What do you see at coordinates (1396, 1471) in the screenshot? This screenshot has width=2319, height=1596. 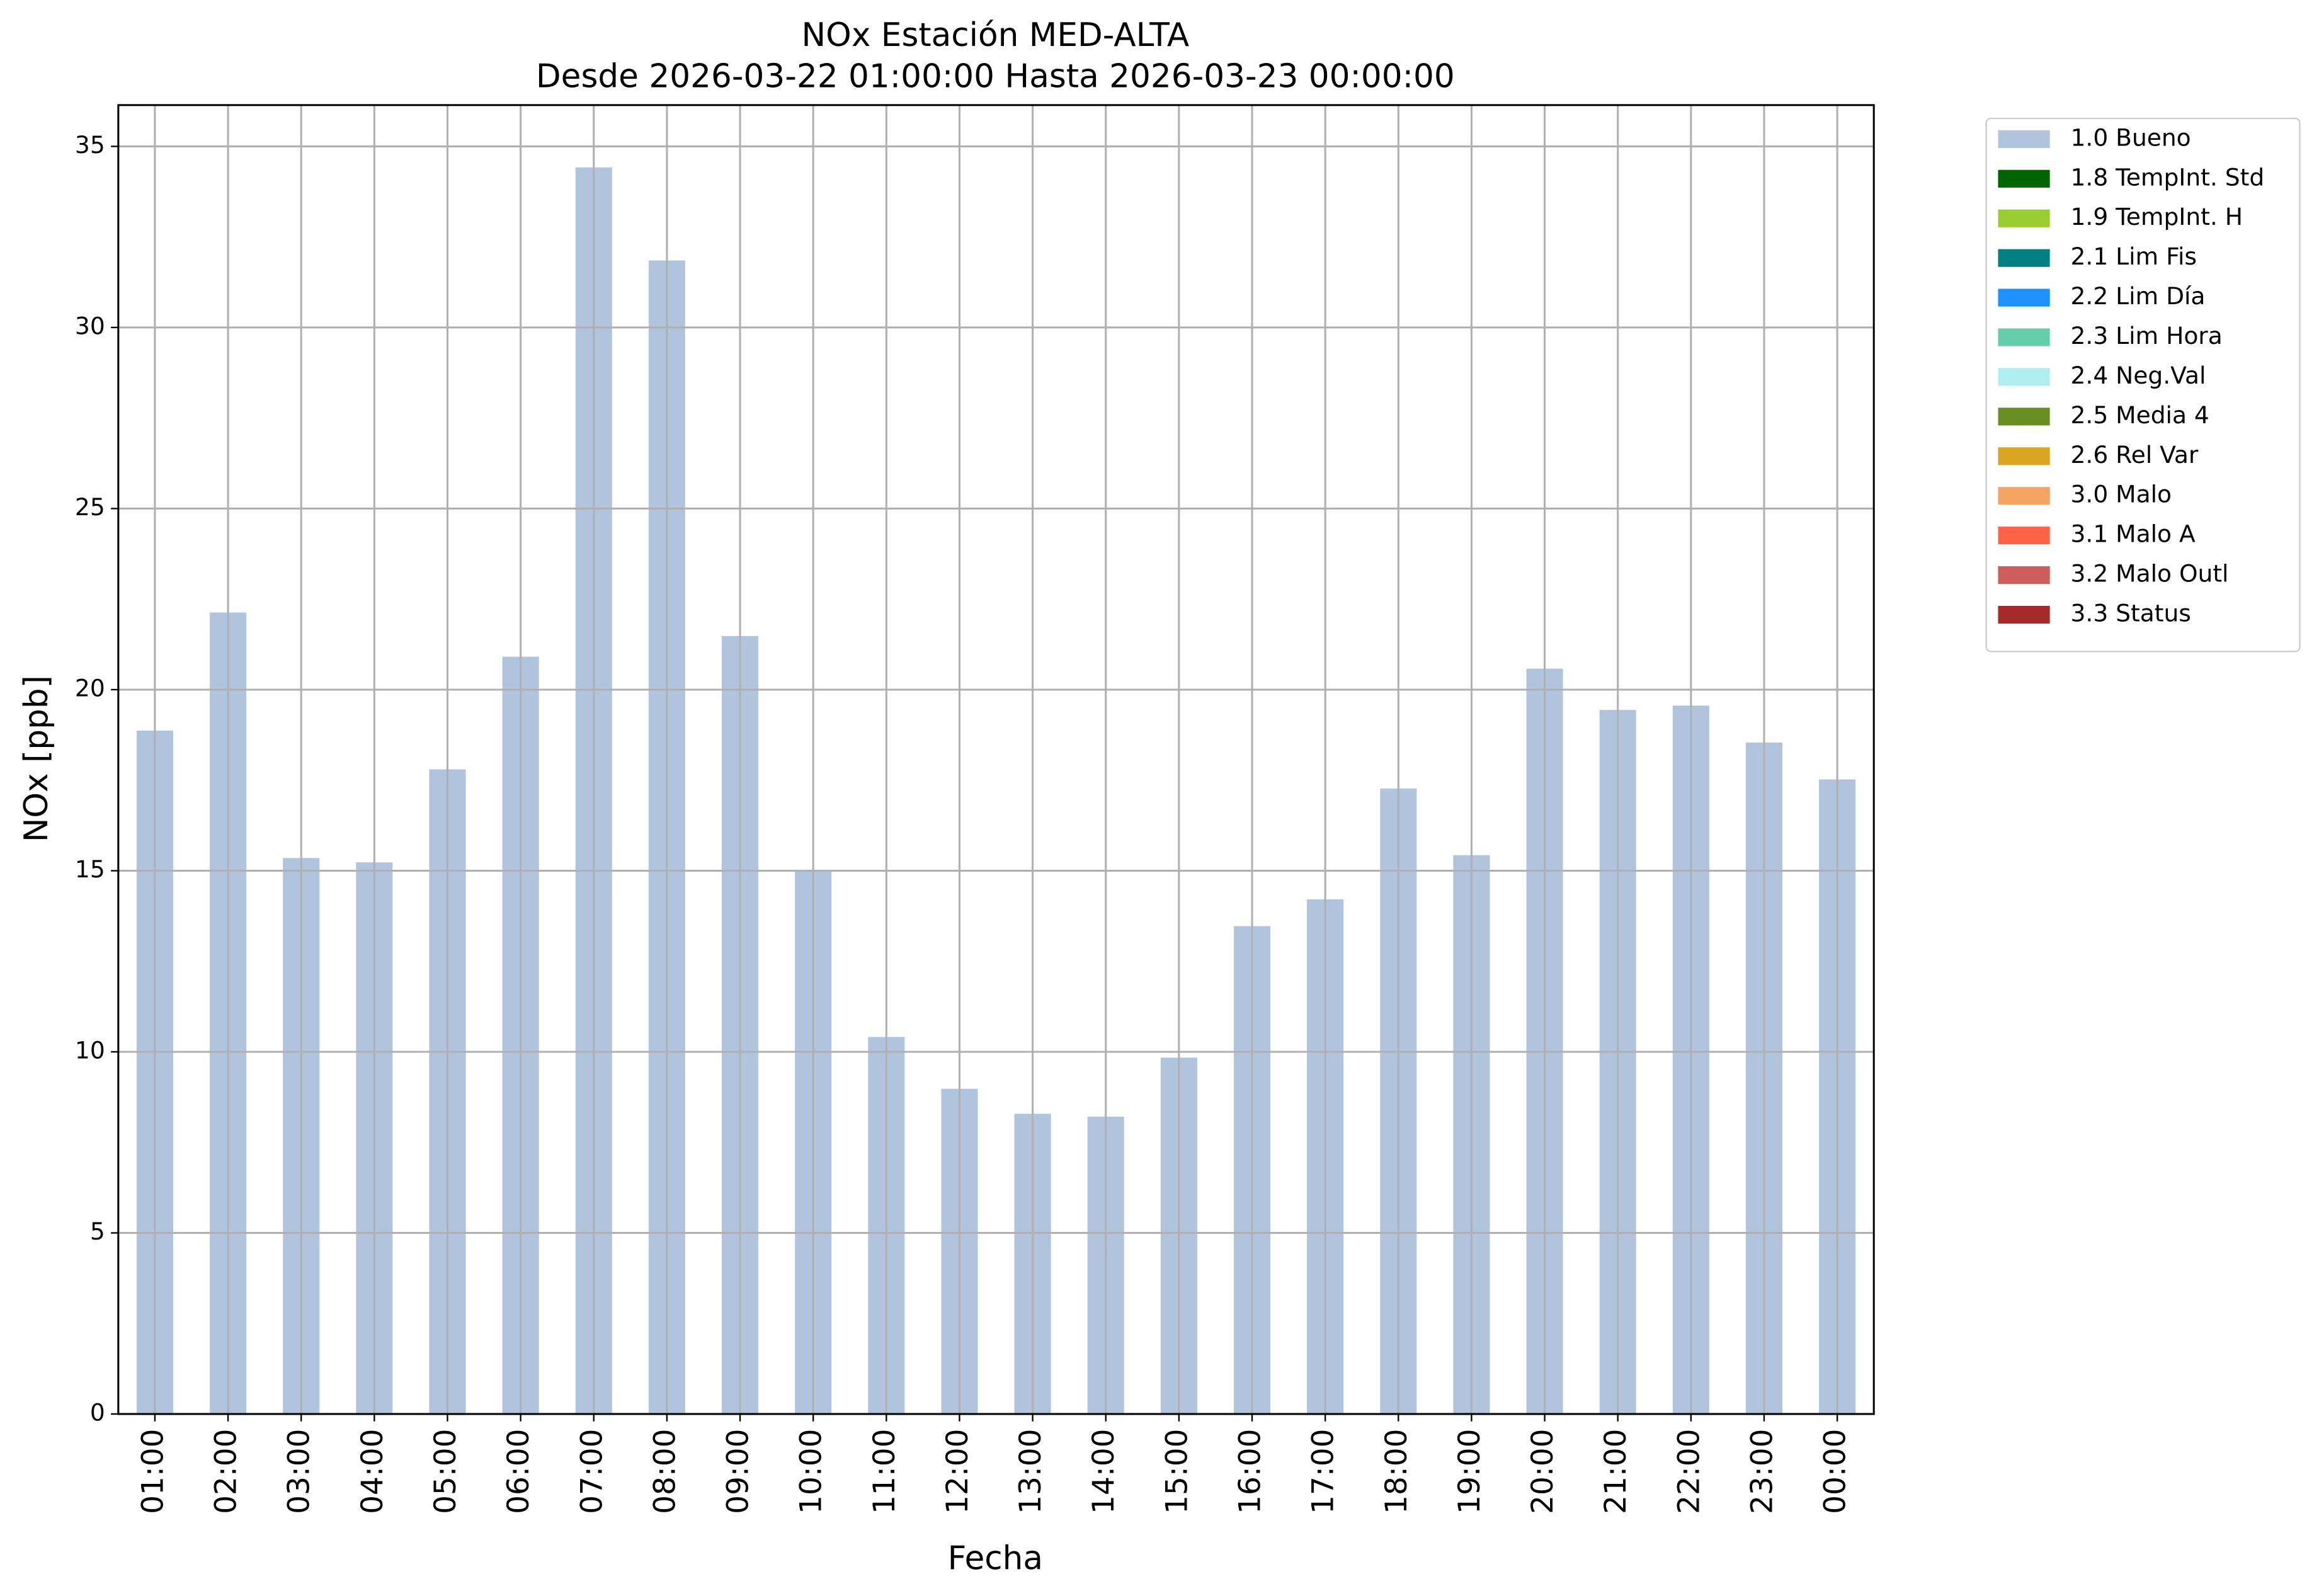 I see `x-tick-label: 18:00` at bounding box center [1396, 1471].